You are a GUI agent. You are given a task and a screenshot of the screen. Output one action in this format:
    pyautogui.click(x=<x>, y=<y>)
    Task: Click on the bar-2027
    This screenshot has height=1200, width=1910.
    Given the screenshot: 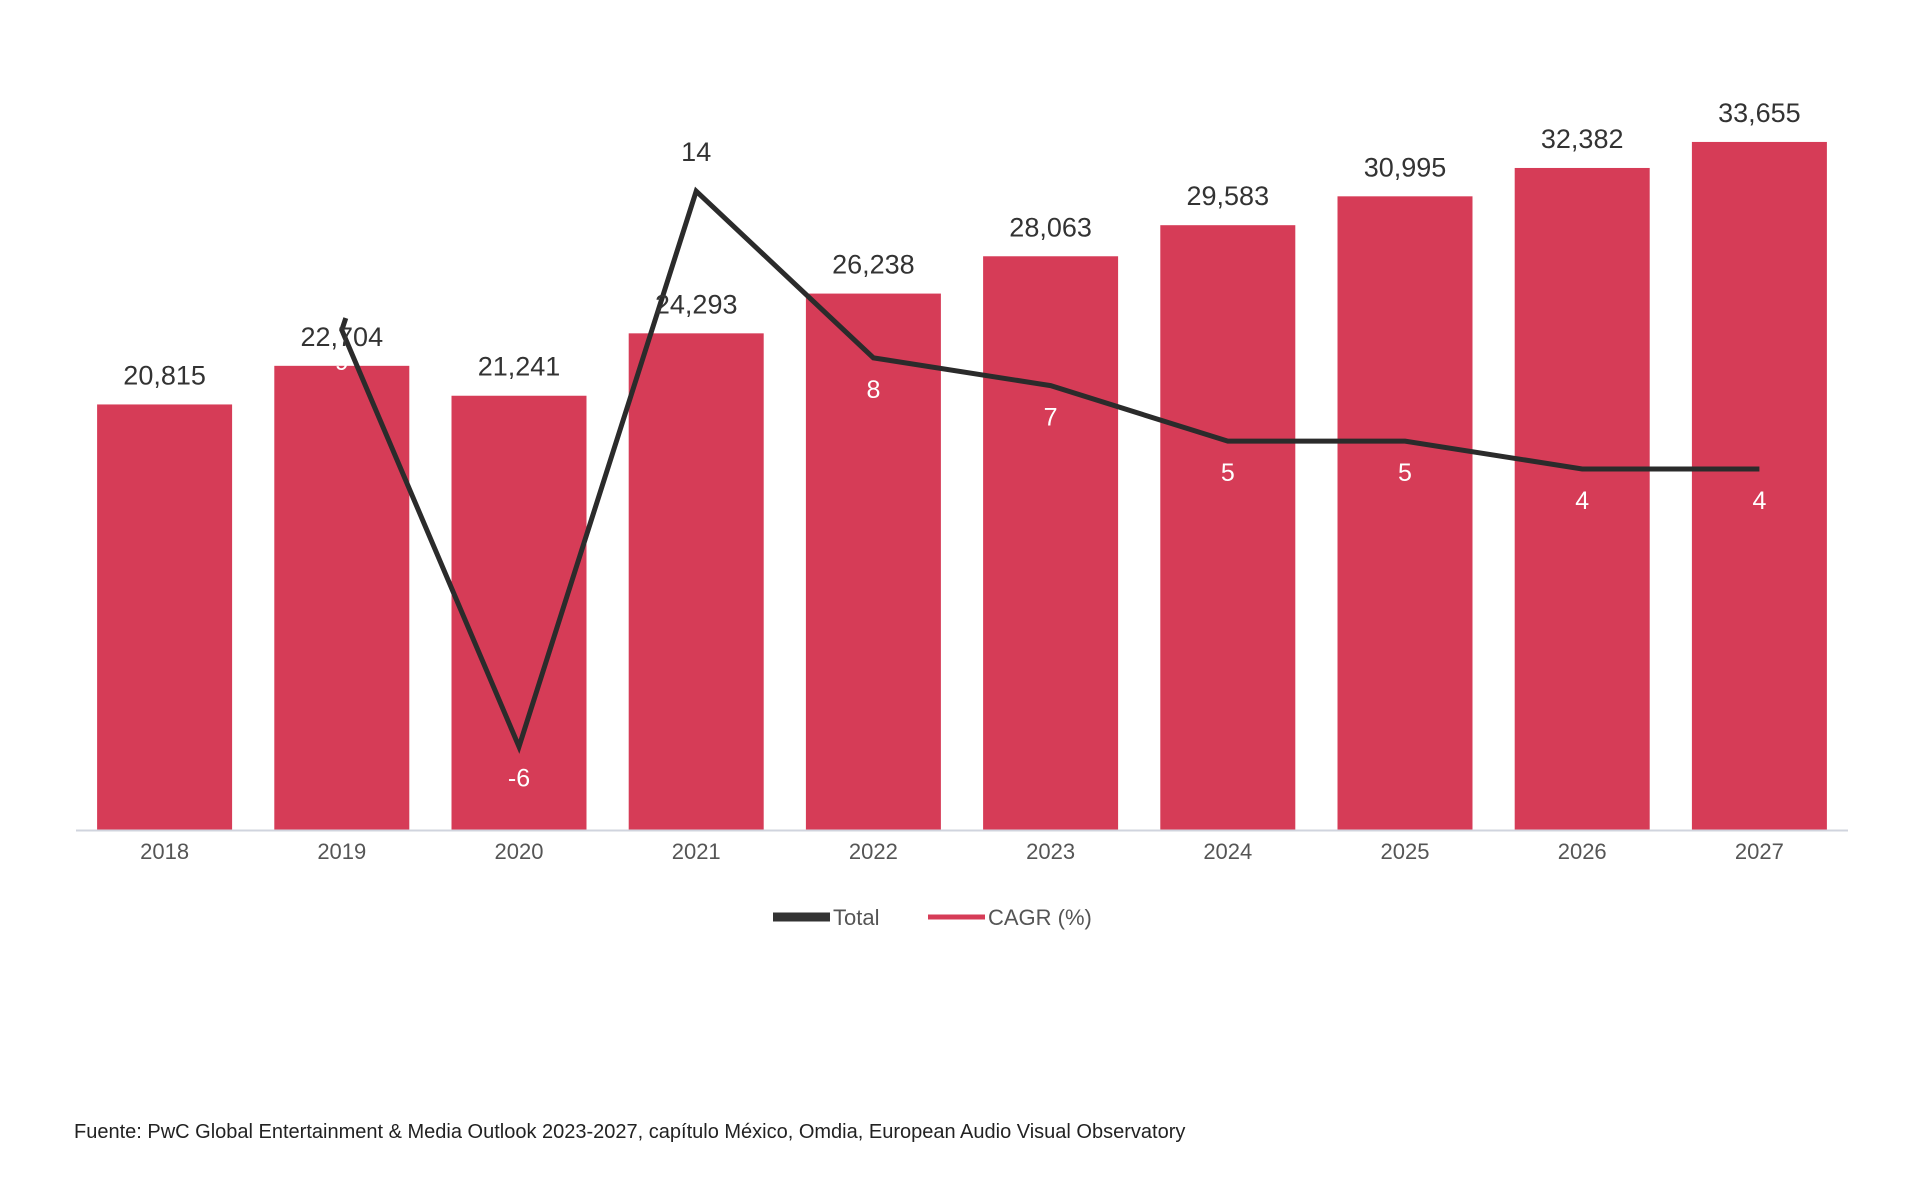 What is the action you would take?
    pyautogui.click(x=1759, y=486)
    